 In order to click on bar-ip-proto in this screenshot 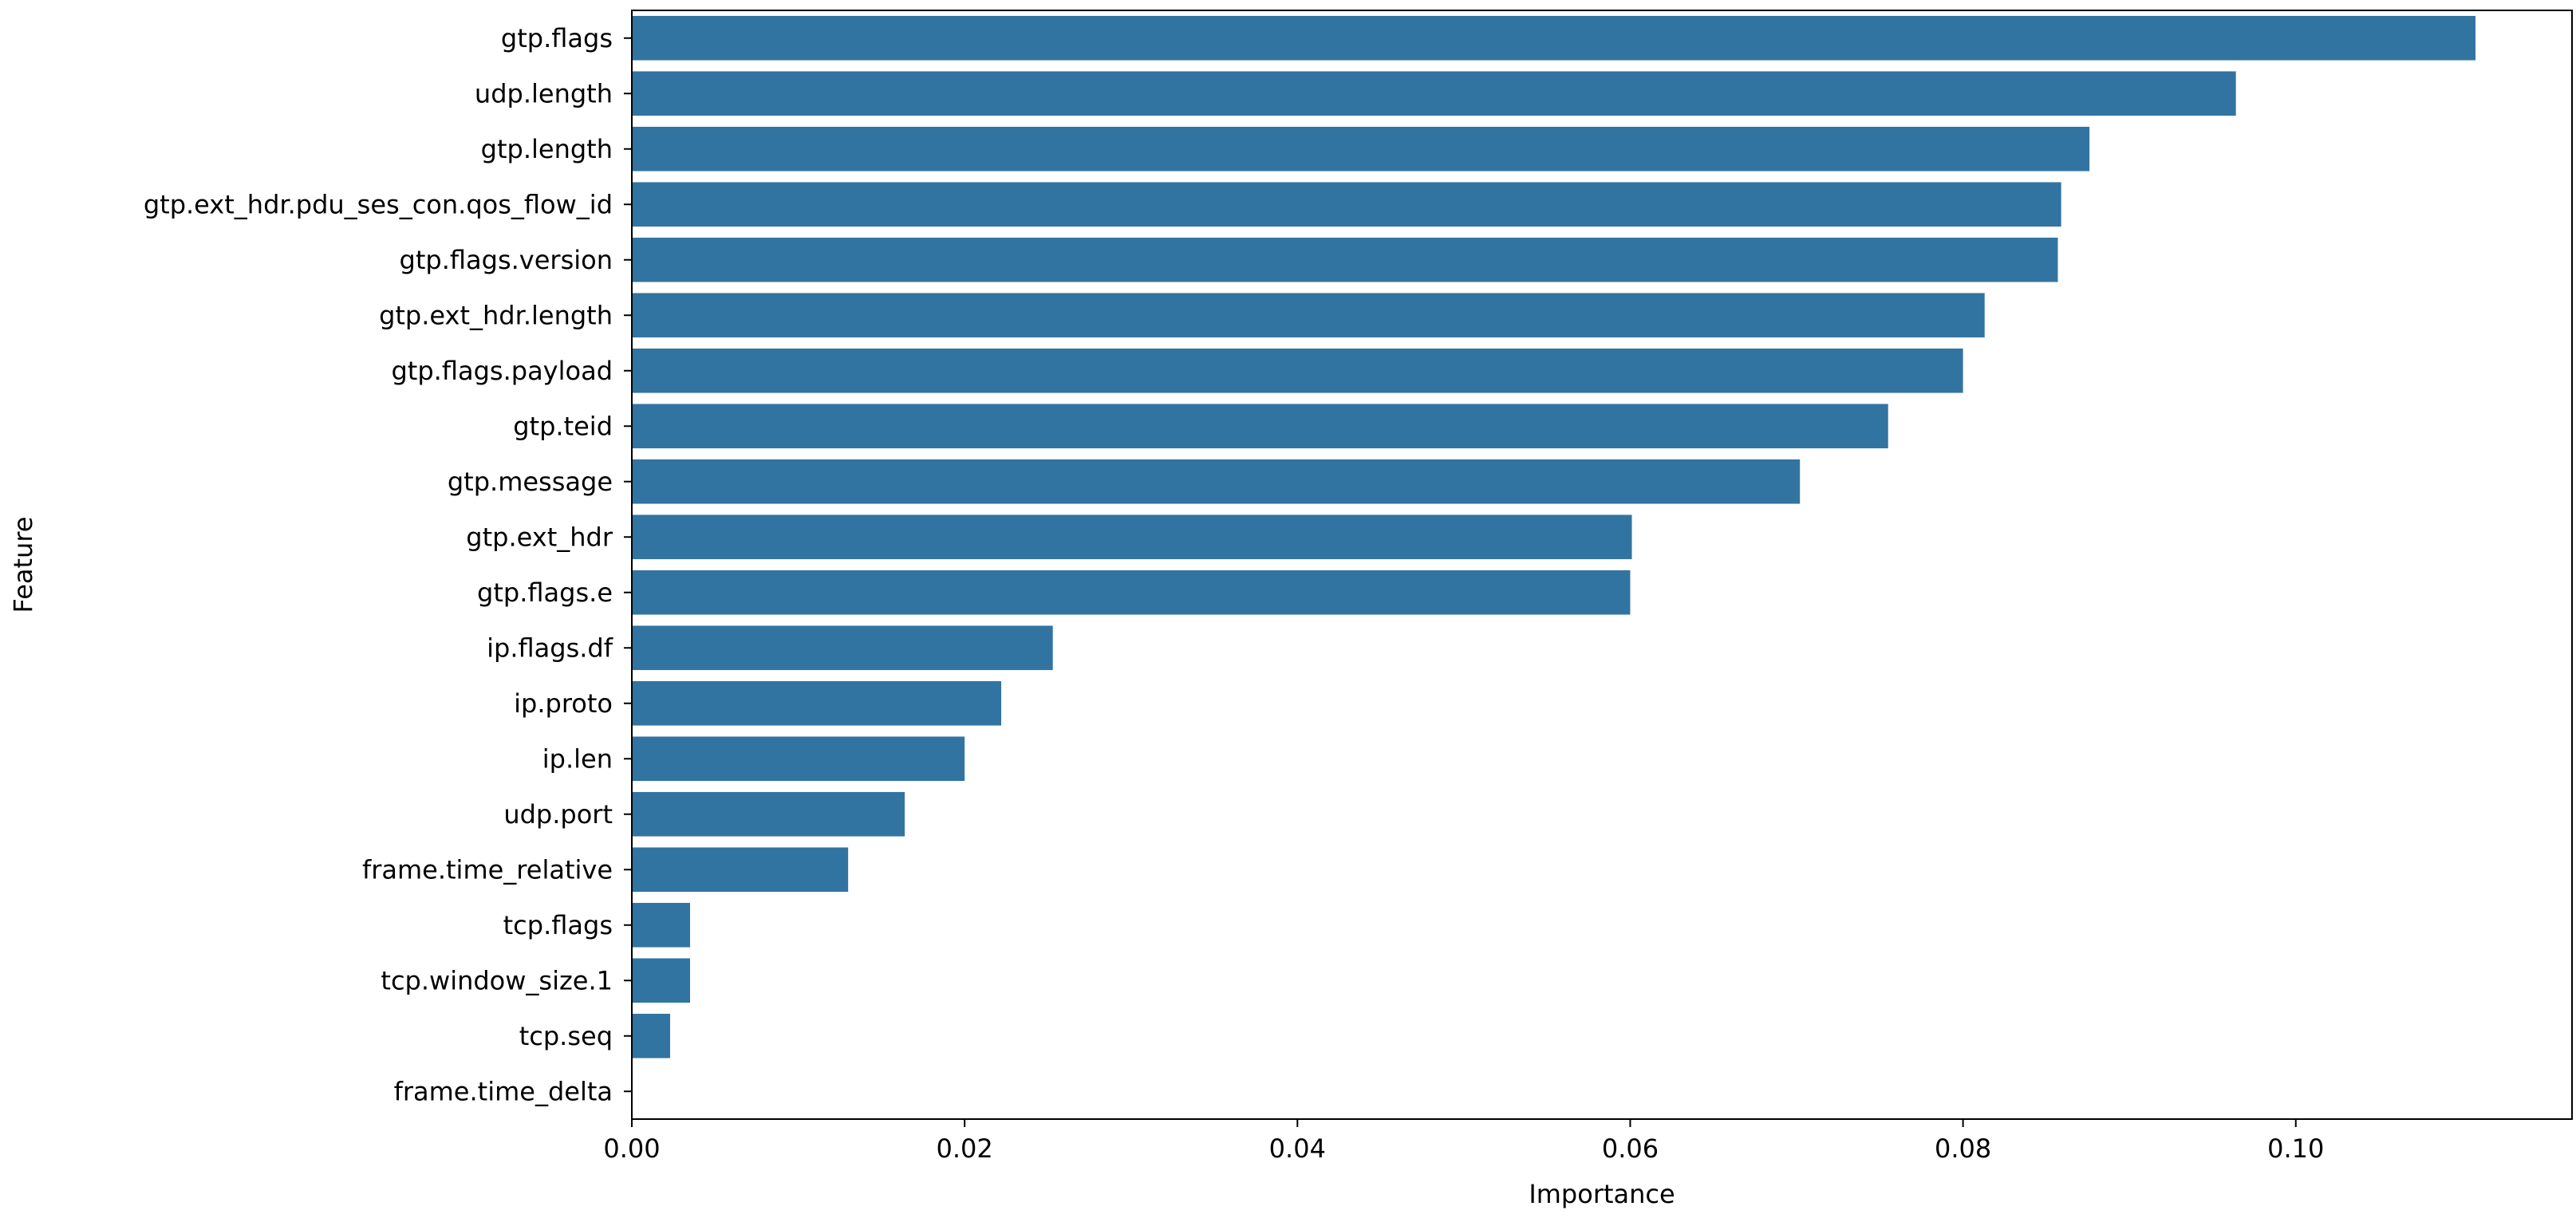, I will do `click(817, 703)`.